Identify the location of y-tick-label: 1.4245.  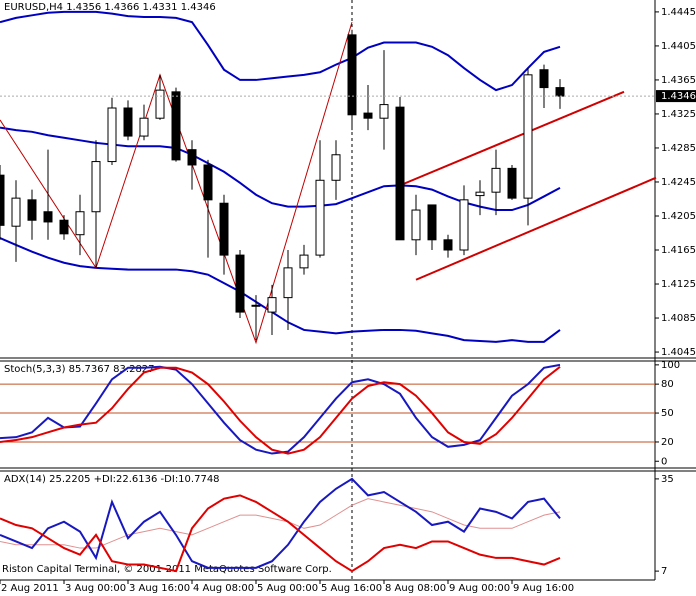
(678, 182).